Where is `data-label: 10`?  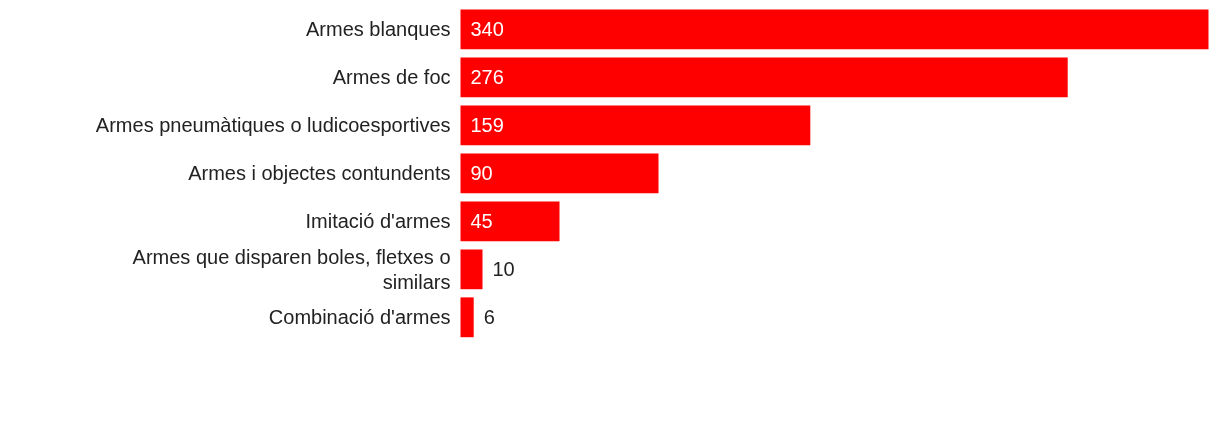
data-label: 10 is located at coordinates (503, 269).